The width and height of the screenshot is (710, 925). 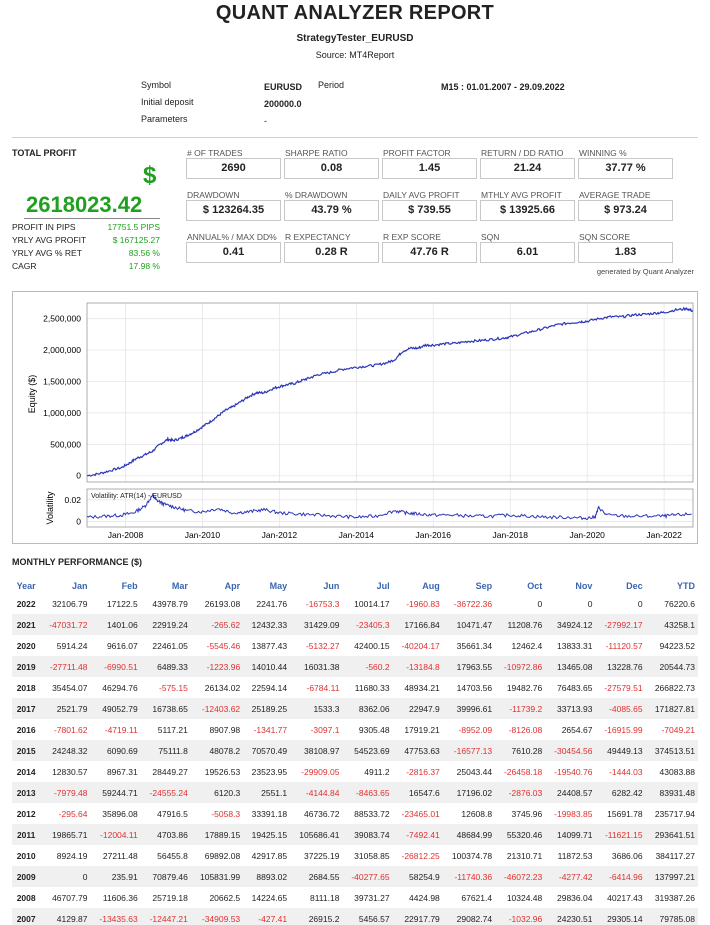 What do you see at coordinates (278, 585) in the screenshot?
I see `column-header: May` at bounding box center [278, 585].